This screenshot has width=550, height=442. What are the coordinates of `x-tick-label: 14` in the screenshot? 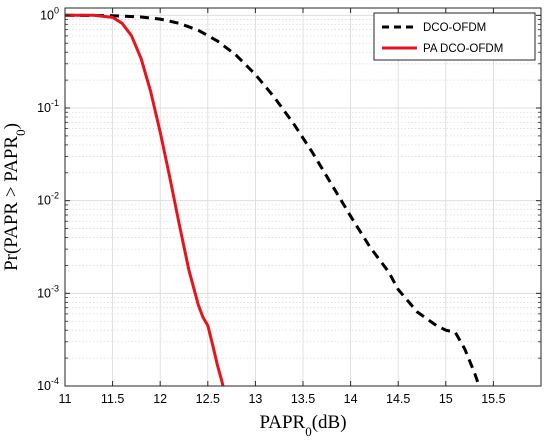 It's located at (351, 399).